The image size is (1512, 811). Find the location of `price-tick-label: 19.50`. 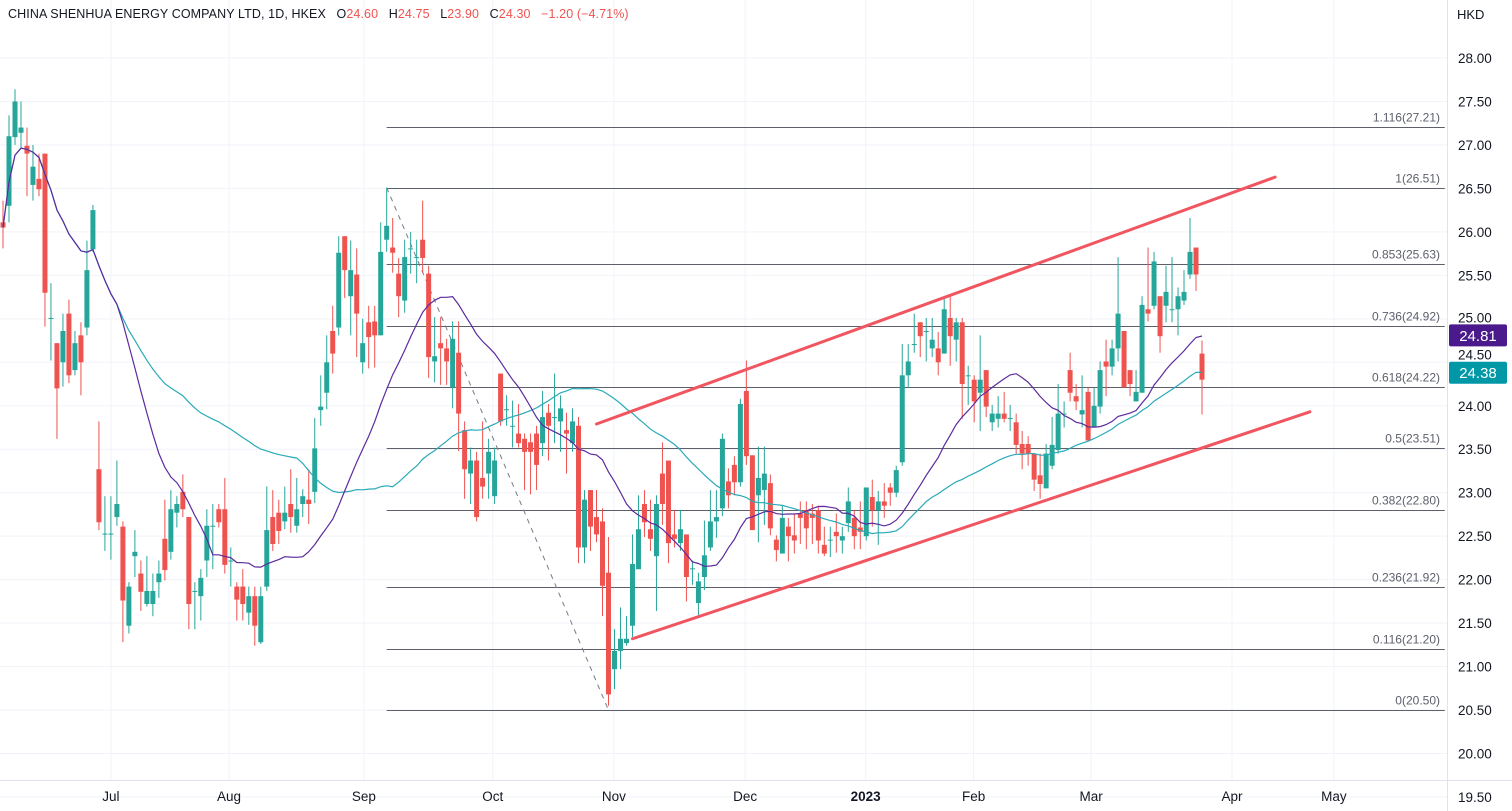

price-tick-label: 19.50 is located at coordinates (1475, 797).